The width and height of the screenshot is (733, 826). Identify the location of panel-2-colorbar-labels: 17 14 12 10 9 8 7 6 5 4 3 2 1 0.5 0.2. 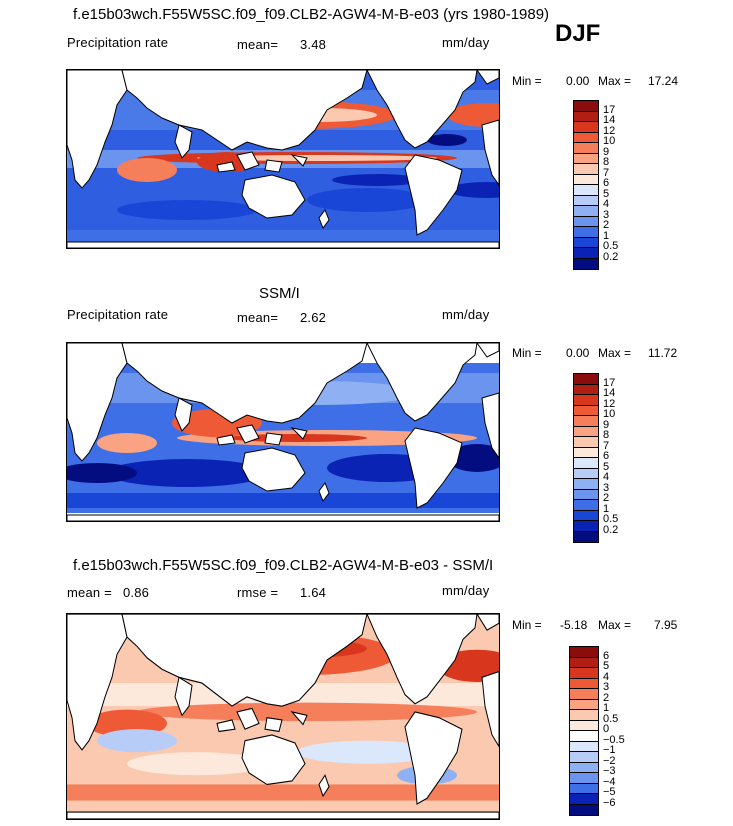
(623, 457).